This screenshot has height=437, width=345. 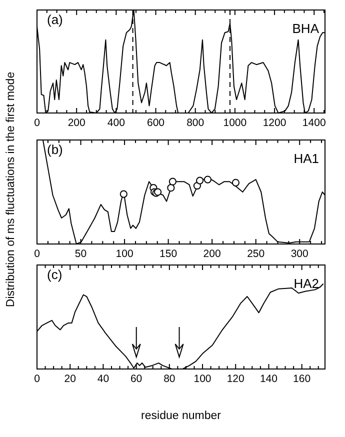 I want to click on x-tick-label: 140, so click(x=269, y=379).